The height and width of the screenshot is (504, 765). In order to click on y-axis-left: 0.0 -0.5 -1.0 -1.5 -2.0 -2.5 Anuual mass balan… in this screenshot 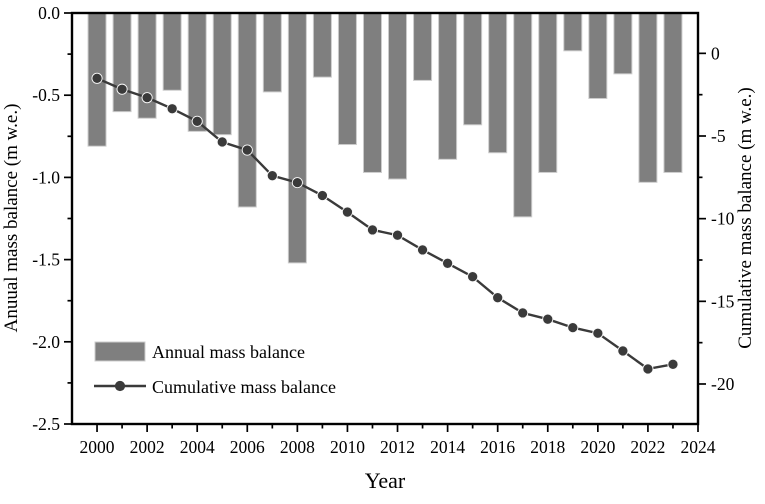, I will do `click(36, 218)`.